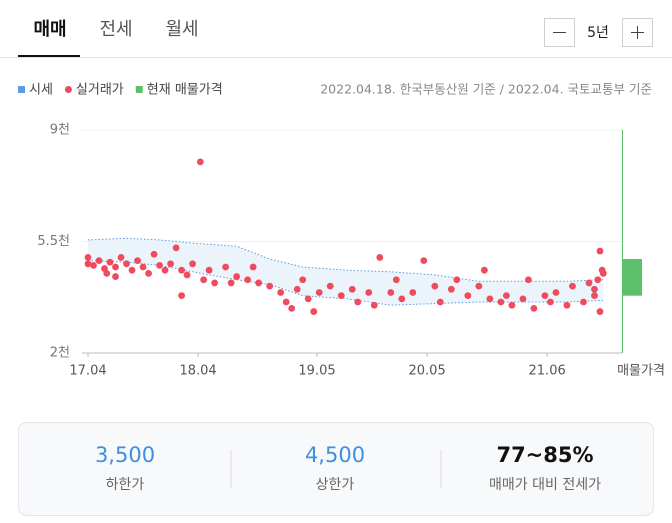  What do you see at coordinates (348, 468) in the screenshot?
I see `summary: 3,500 하한가 4,500 상한가 77~85% 매매가 대비 전세가` at bounding box center [348, 468].